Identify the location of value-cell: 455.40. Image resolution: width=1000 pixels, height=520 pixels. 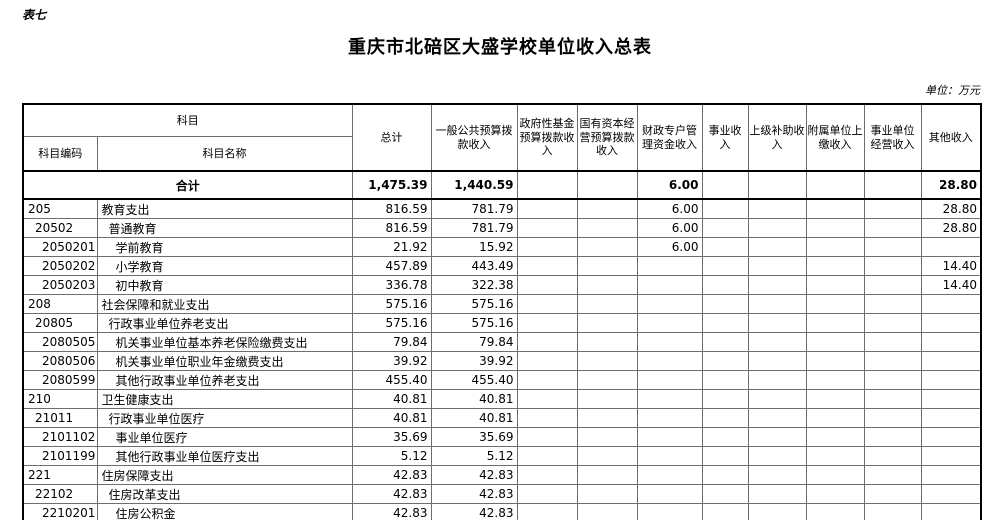
(391, 380).